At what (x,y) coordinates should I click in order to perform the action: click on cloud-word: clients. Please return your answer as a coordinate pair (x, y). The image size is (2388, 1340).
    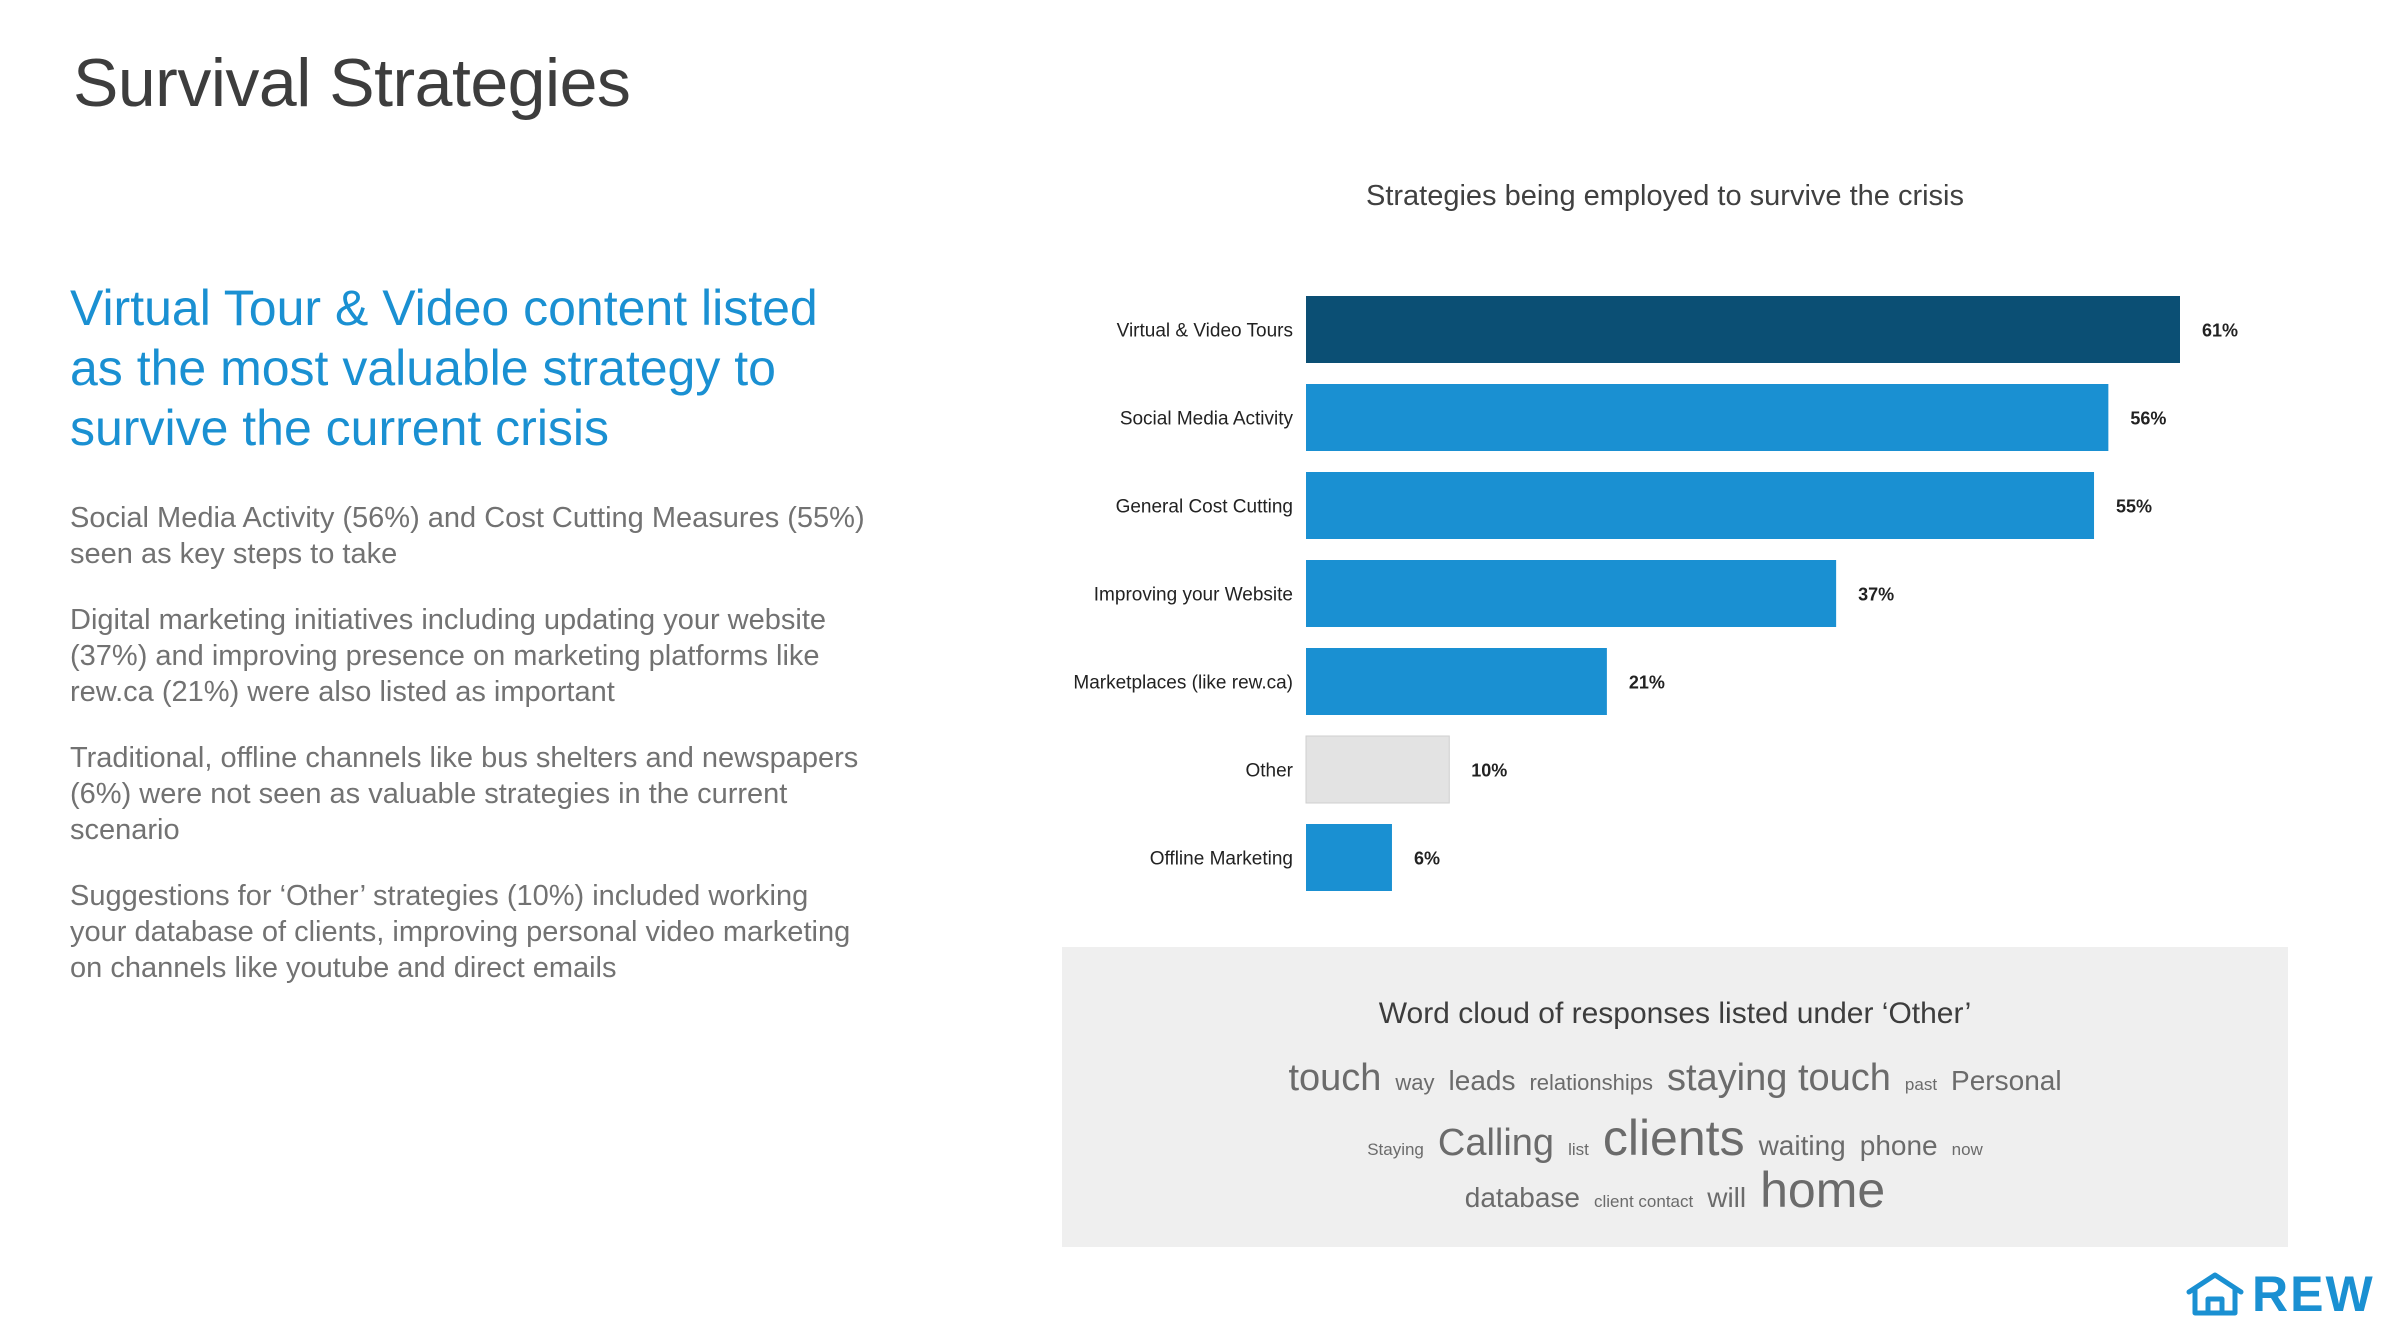
    Looking at the image, I should click on (1673, 1138).